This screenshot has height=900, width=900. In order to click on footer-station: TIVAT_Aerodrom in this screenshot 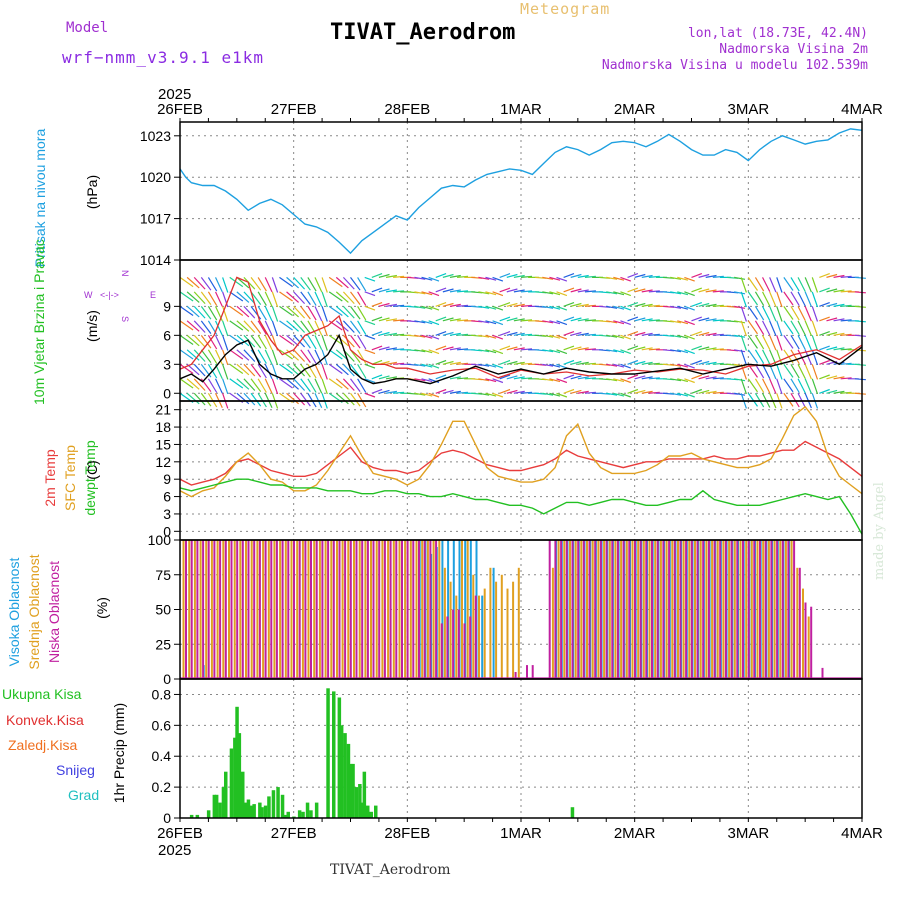, I will do `click(390, 870)`.